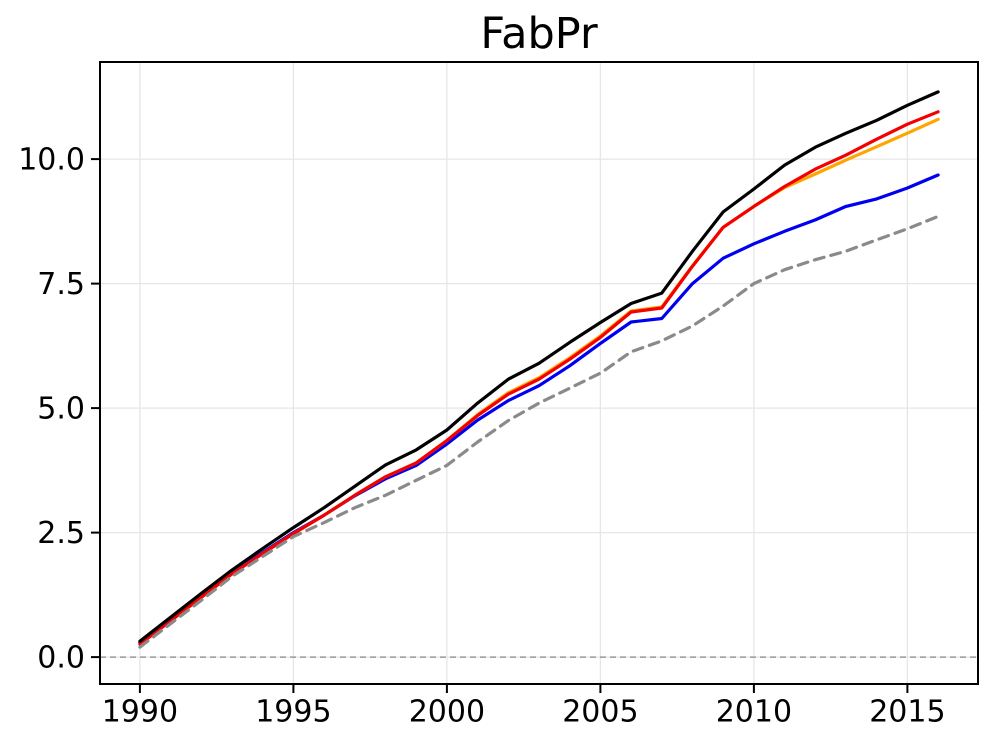  I want to click on y-tick-label: 10.0, so click(51, 160).